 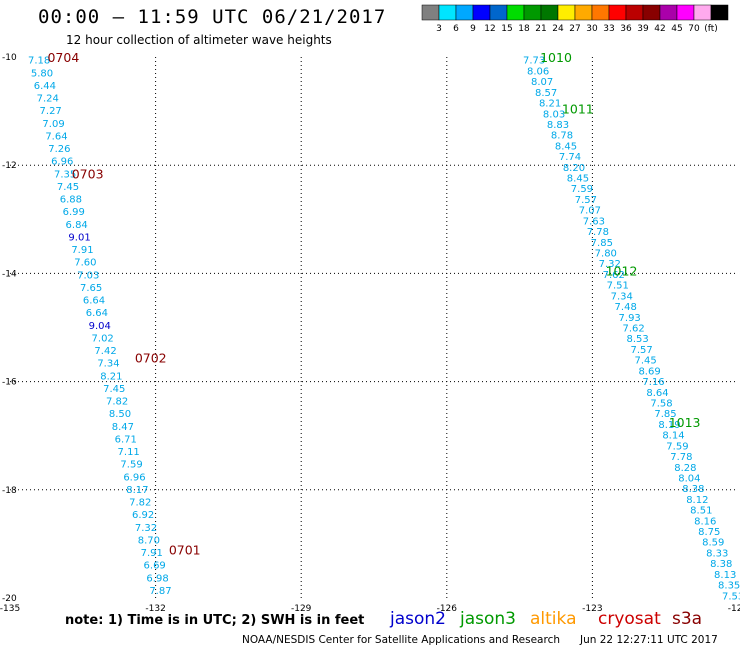 I want to click on swh-value-label: 9.01, so click(x=79, y=237).